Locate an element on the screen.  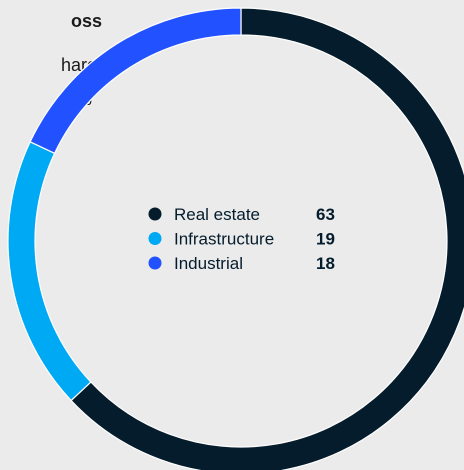
legend-swatch-infrastructure is located at coordinates (155, 238).